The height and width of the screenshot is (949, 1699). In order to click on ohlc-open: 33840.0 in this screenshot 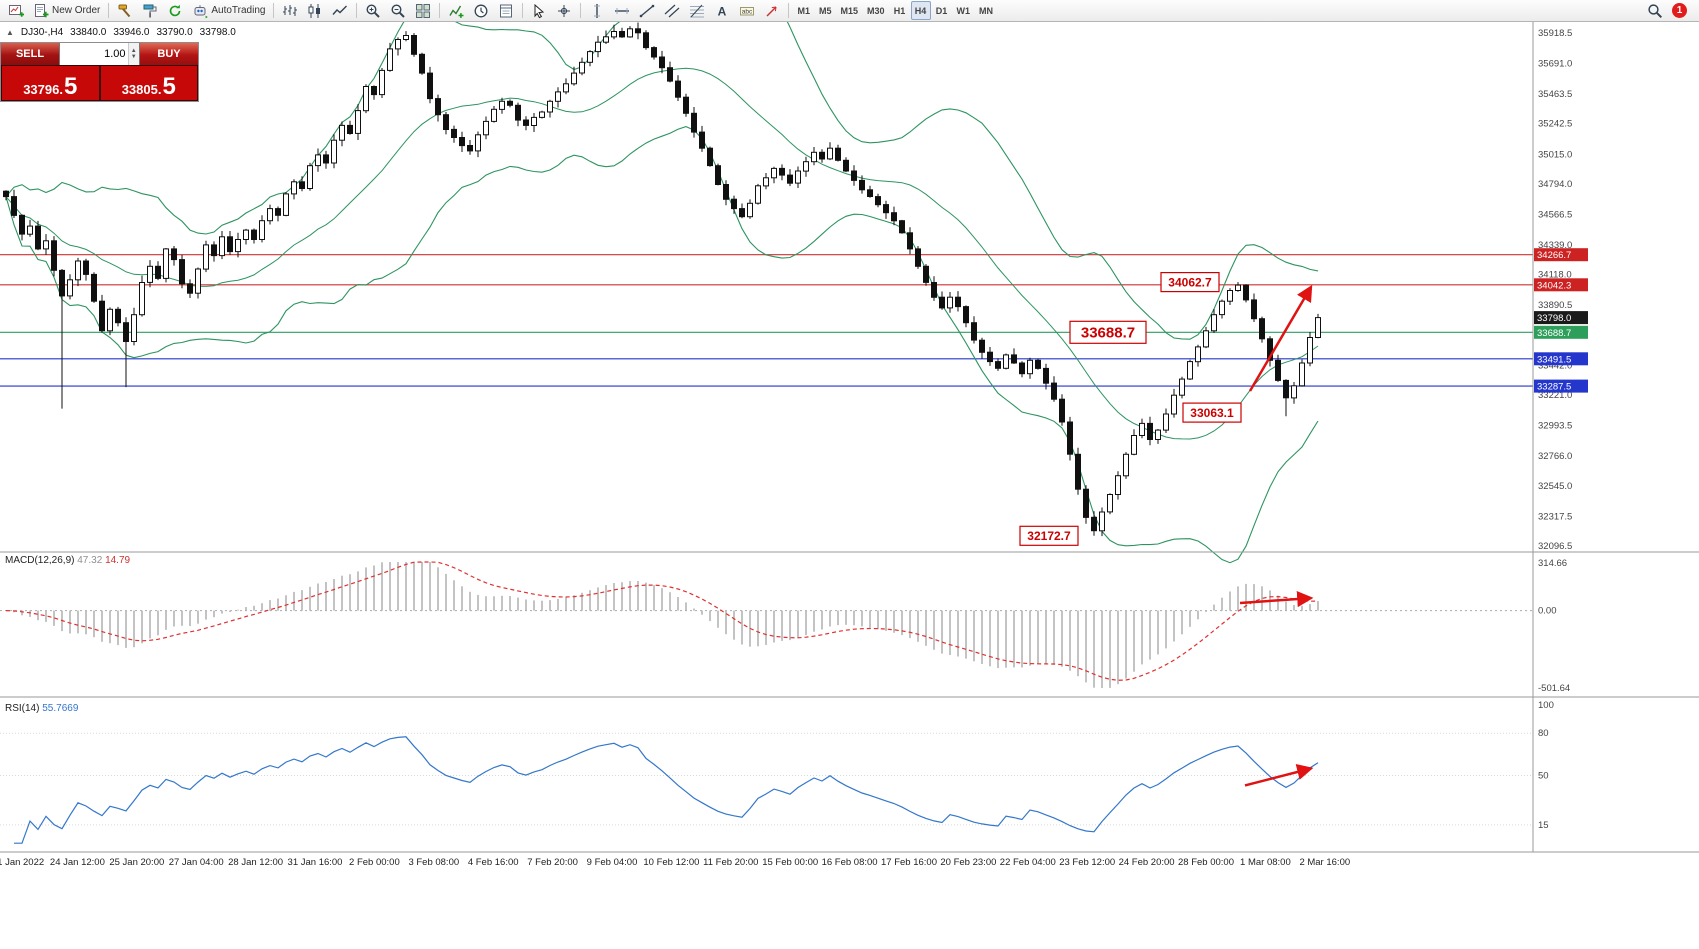, I will do `click(88, 32)`.